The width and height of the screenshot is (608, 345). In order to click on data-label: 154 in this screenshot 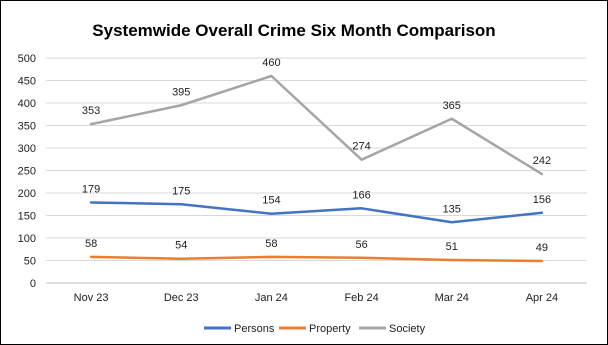, I will do `click(271, 201)`.